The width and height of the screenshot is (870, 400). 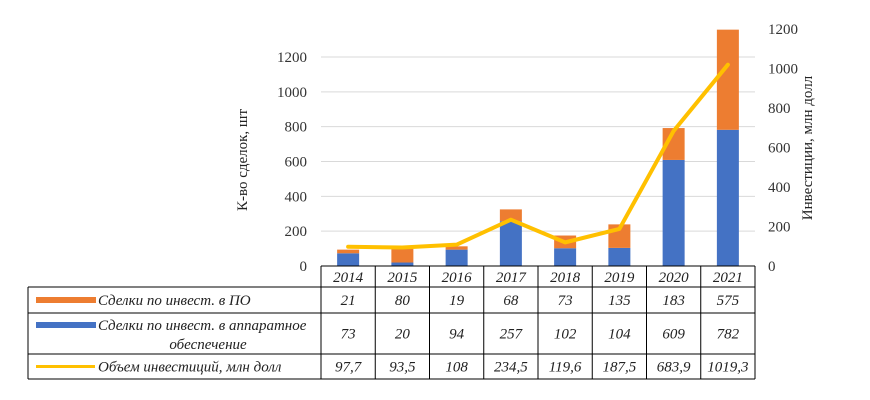 I want to click on right-tick-label: 400, so click(x=779, y=188).